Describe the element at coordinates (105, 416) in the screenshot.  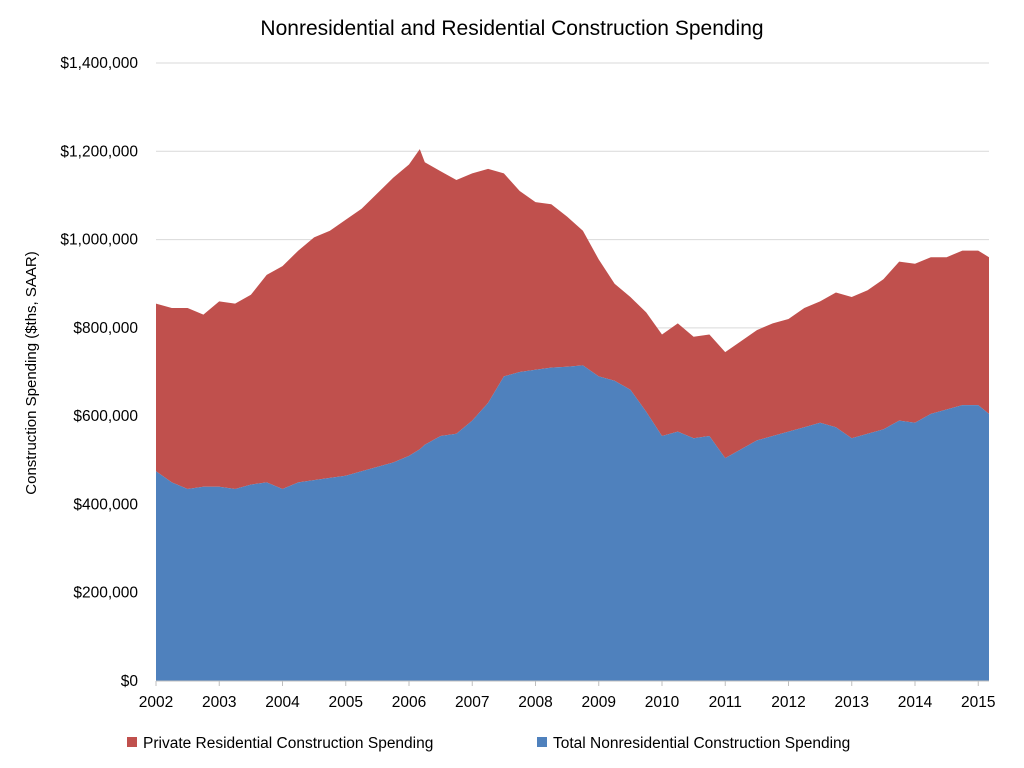
I see `y-tick-label: $600,000` at that location.